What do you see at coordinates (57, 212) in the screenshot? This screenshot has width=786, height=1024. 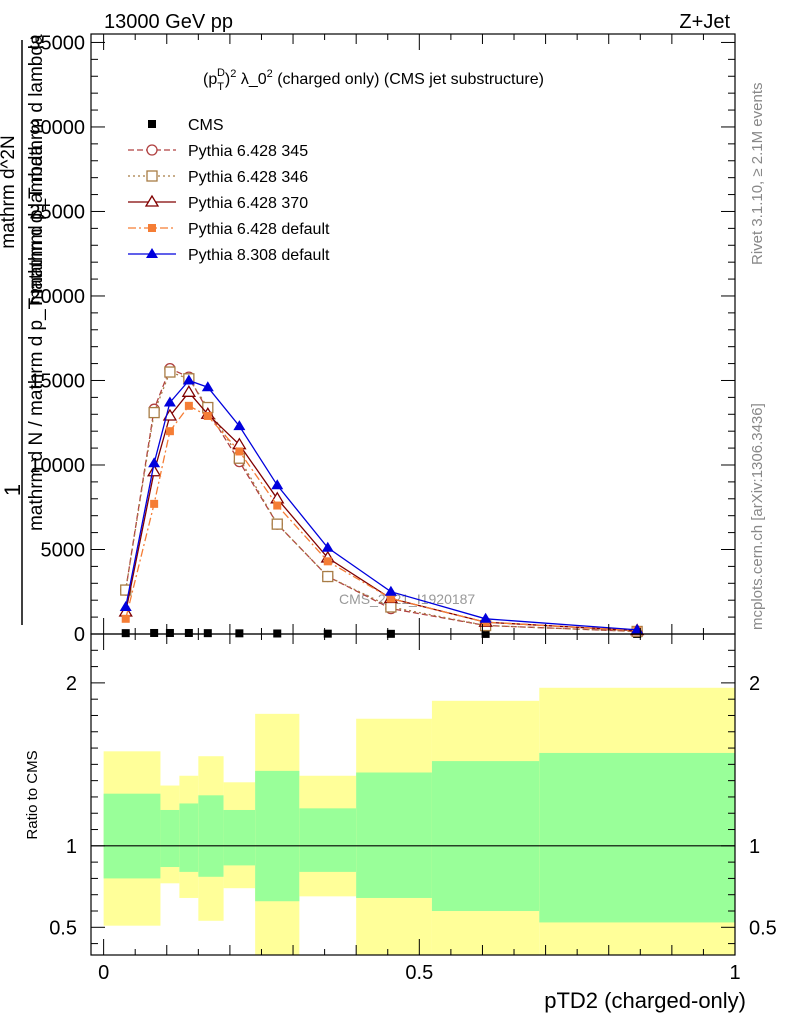 I see `y-tick-label: 25000` at bounding box center [57, 212].